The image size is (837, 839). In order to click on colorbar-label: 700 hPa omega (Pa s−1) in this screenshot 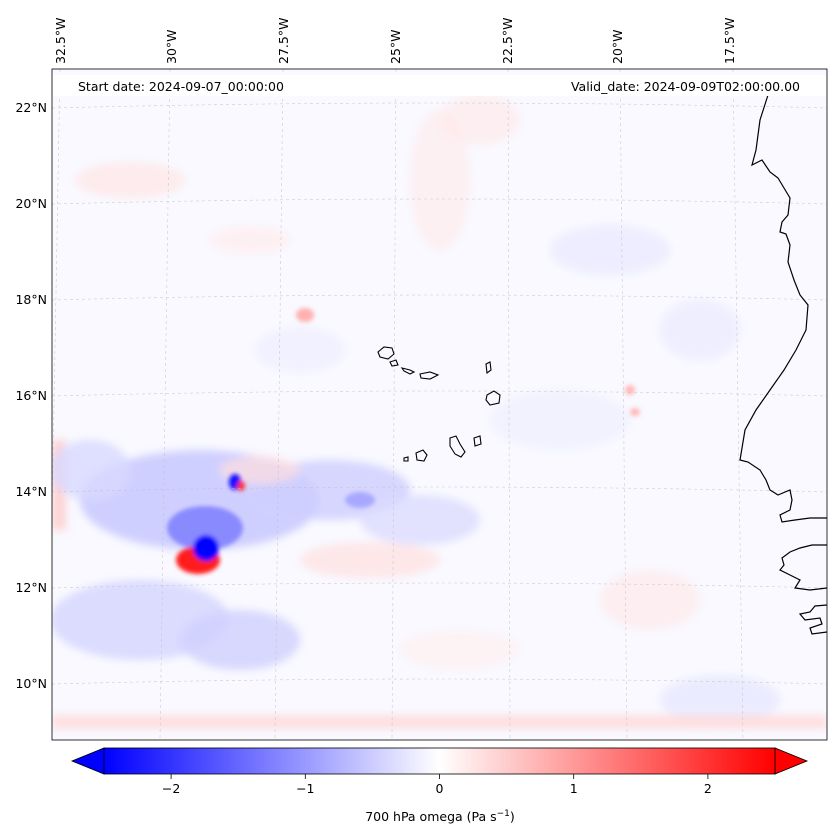, I will do `click(440, 816)`.